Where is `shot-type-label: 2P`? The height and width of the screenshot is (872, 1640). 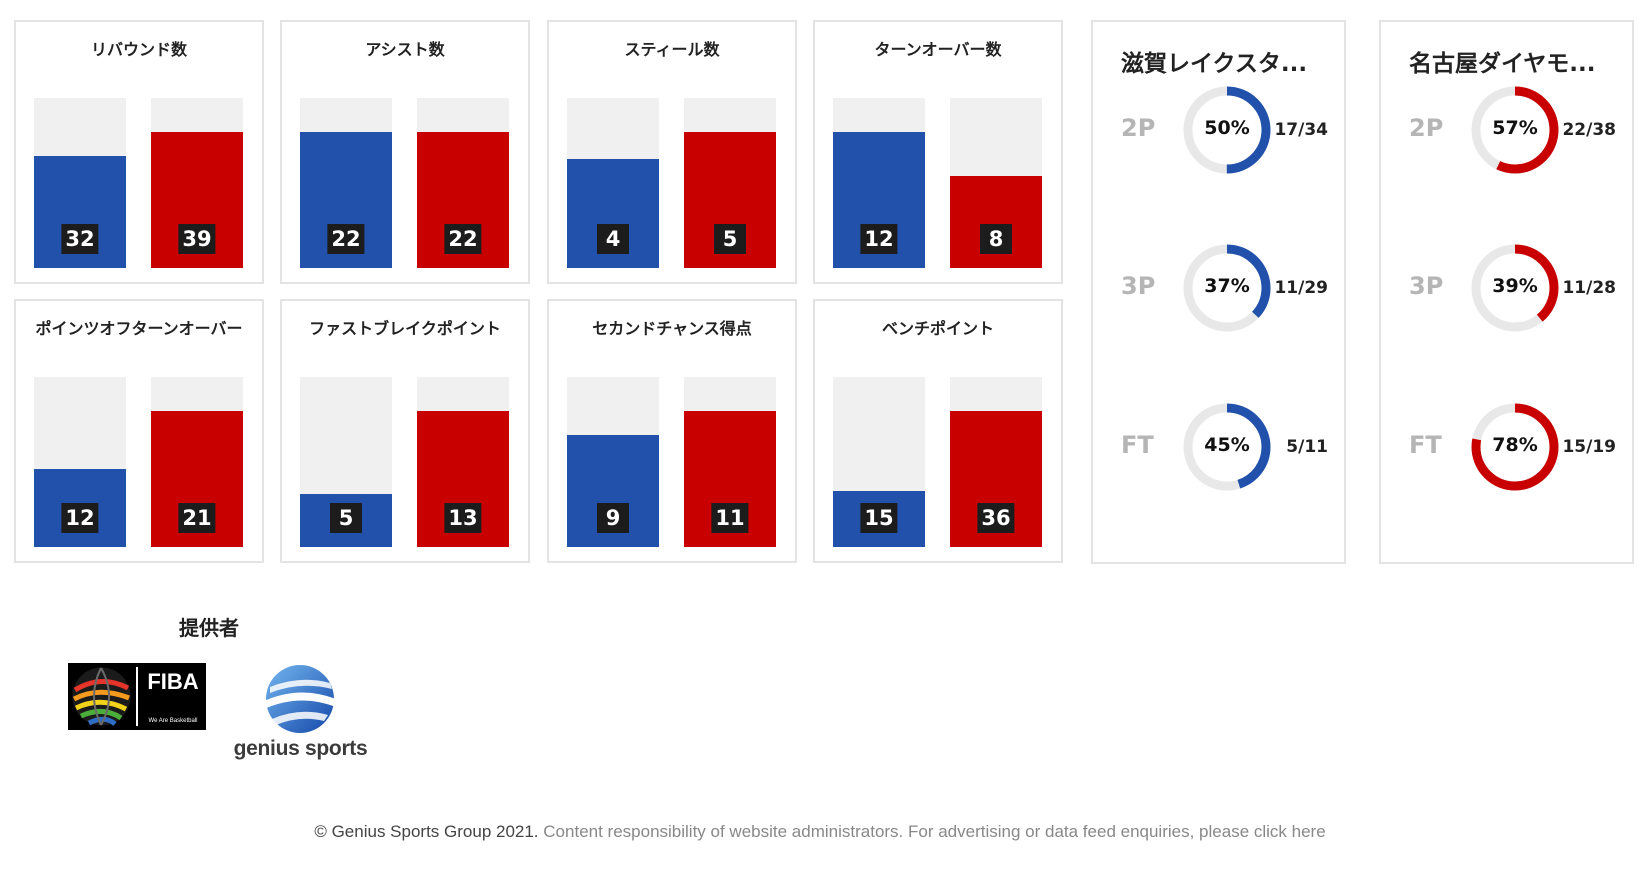 shot-type-label: 2P is located at coordinates (1138, 128).